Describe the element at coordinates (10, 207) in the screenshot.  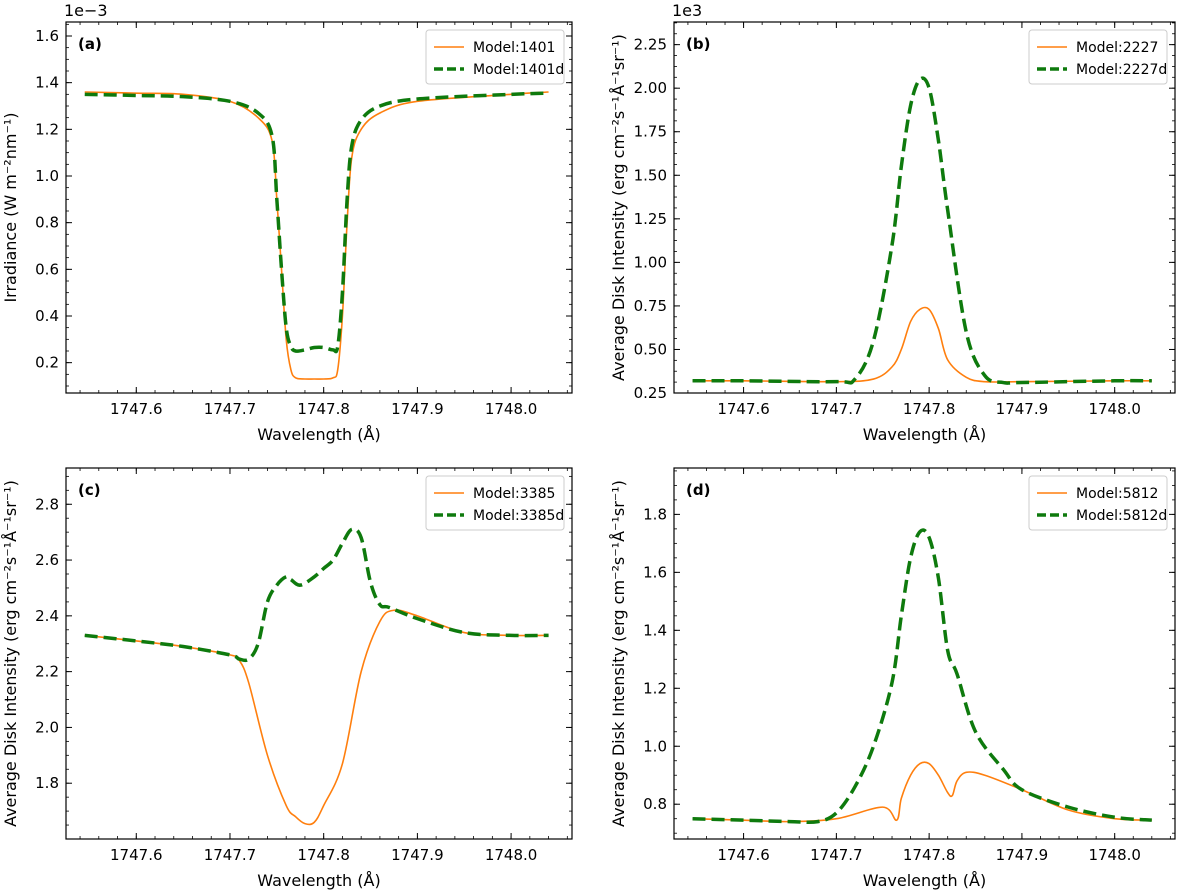
I see `y-axis-label: Irradiance (W m⁻²nm⁻¹)` at that location.